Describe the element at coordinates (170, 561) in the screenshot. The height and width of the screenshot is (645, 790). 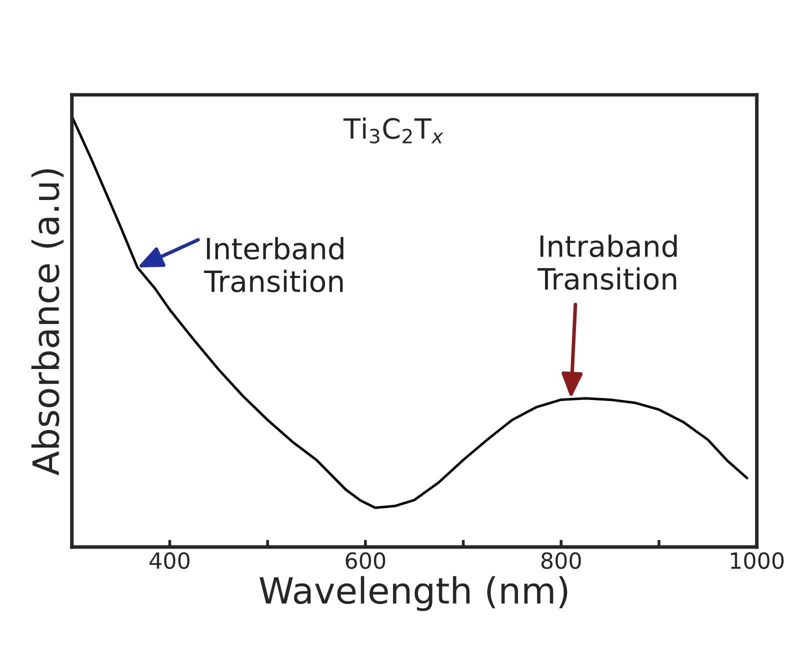
I see `x-tick-label: 400` at that location.